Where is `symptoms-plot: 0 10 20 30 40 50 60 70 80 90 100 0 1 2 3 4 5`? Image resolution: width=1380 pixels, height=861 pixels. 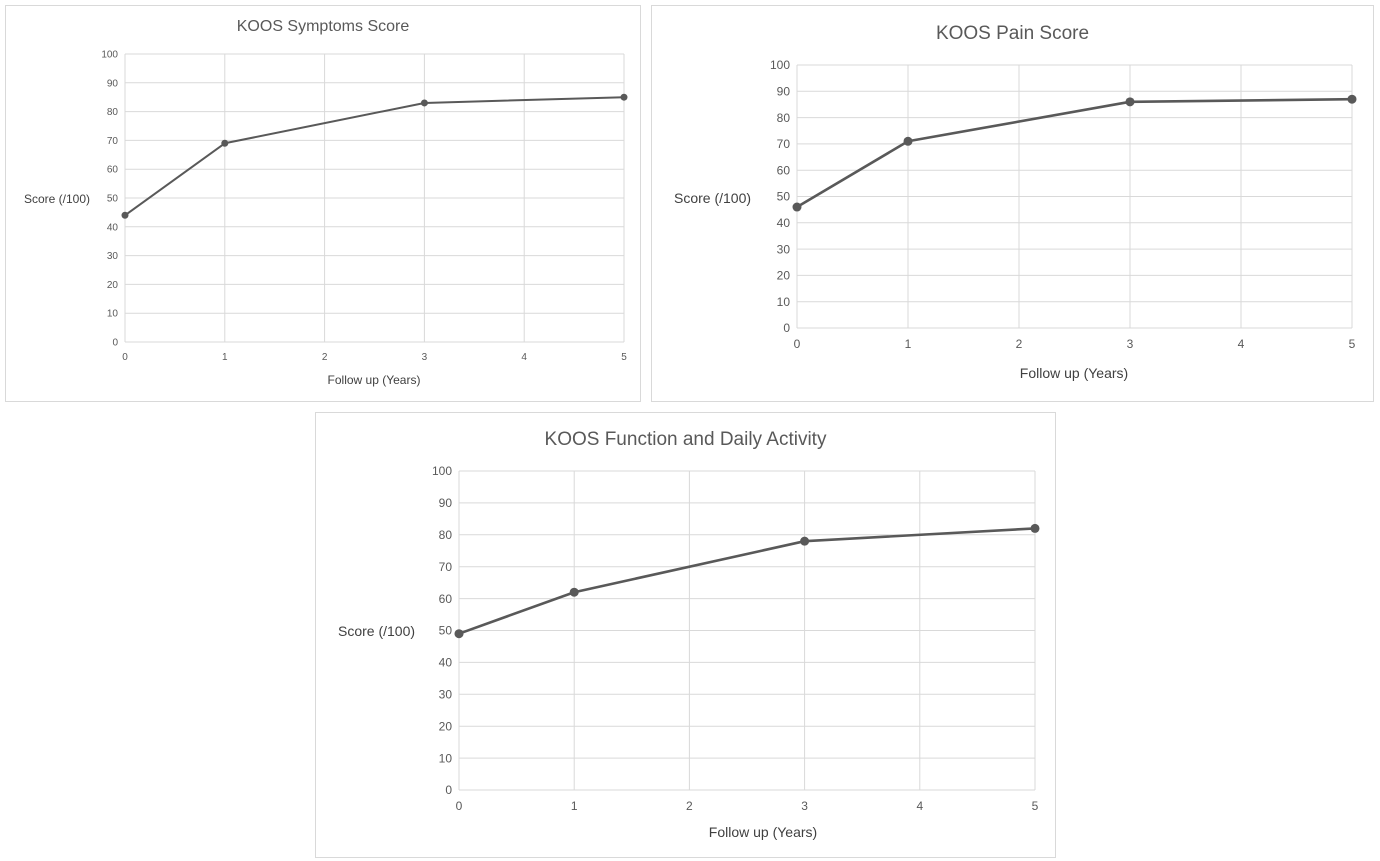
symptoms-plot: 0 10 20 30 40 50 60 70 80 90 100 0 1 2 3 4 5 is located at coordinates (364, 206).